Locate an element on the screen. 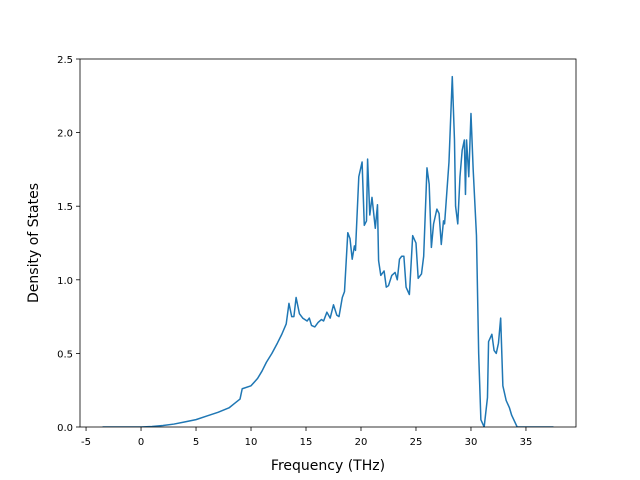 The height and width of the screenshot is (480, 640). x-tick-label: 30 is located at coordinates (471, 442).